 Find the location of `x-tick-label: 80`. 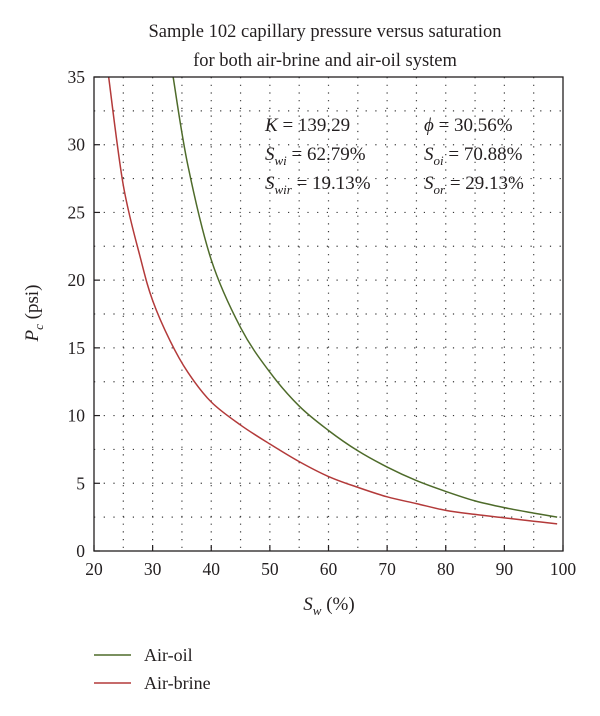

x-tick-label: 80 is located at coordinates (446, 569).